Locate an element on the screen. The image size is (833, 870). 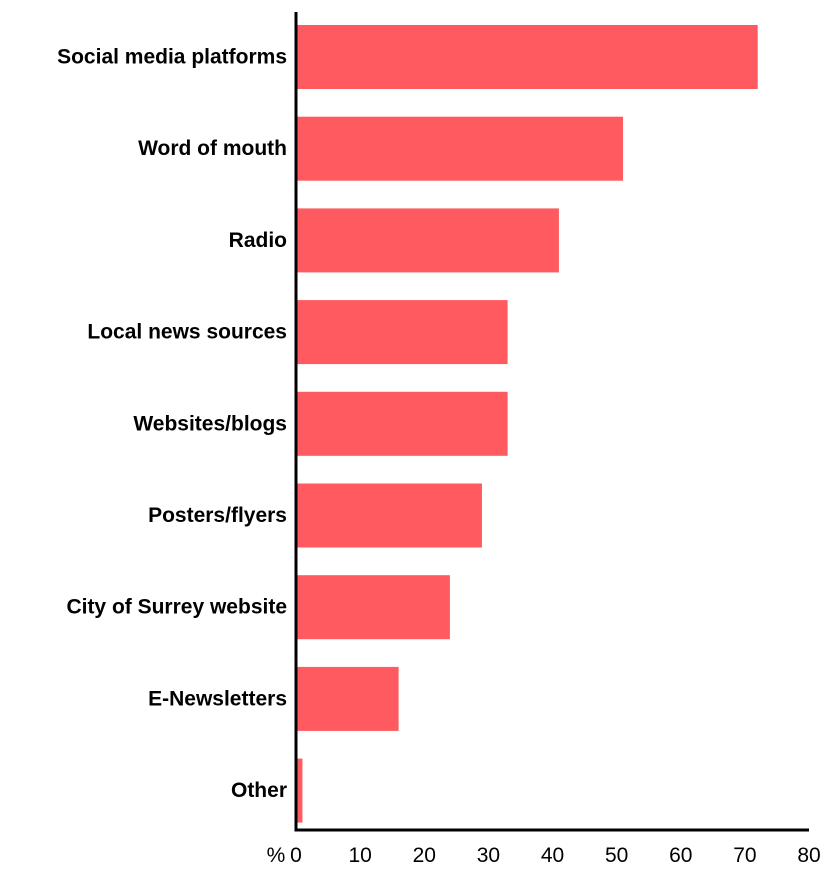
category-label-city-of-surrey-website: City of Surrey website is located at coordinates (176, 607).